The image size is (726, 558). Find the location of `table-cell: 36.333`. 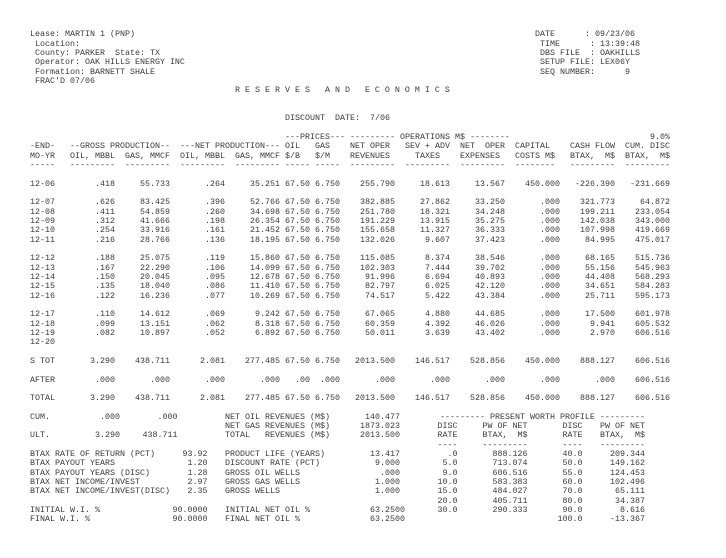

table-cell: 36.333 is located at coordinates (490, 230).